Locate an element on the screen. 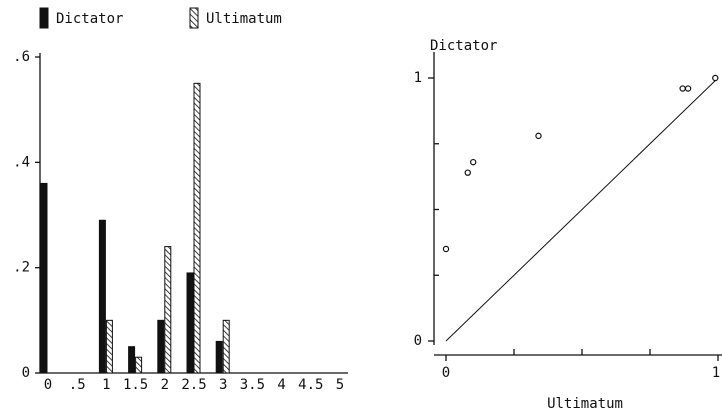 This screenshot has width=722, height=415. y-tick-label: 1 is located at coordinates (418, 78).